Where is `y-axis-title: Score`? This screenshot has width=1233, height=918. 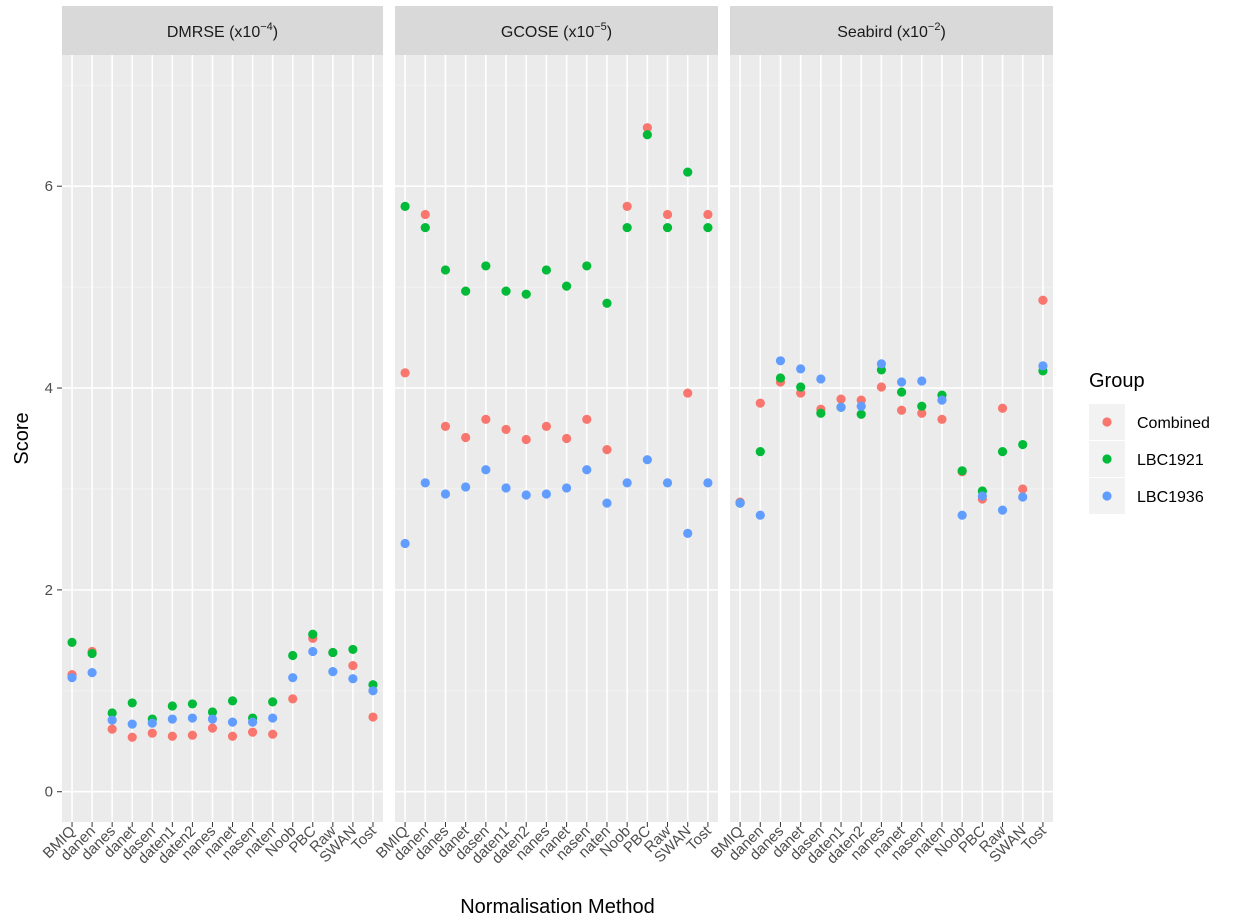 y-axis-title: Score is located at coordinates (22, 438).